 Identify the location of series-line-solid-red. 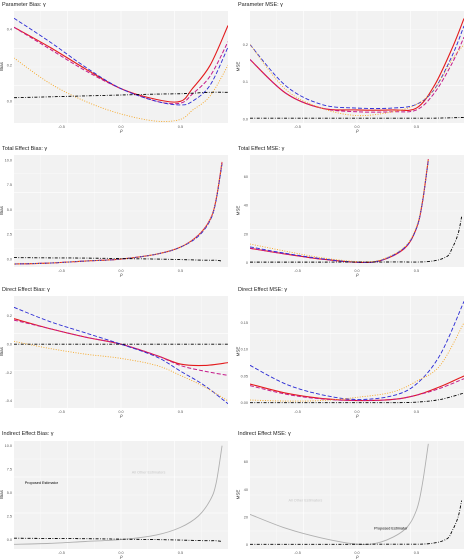
(121, 64).